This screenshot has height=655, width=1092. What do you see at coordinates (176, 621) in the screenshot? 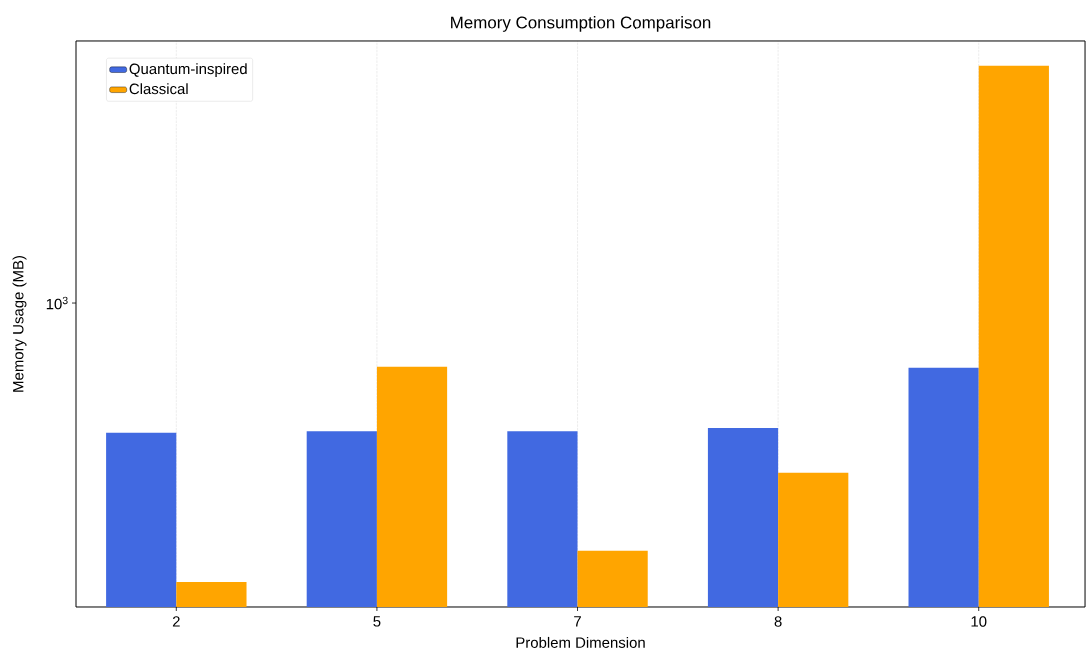
I see `x-tick-label: 2` at bounding box center [176, 621].